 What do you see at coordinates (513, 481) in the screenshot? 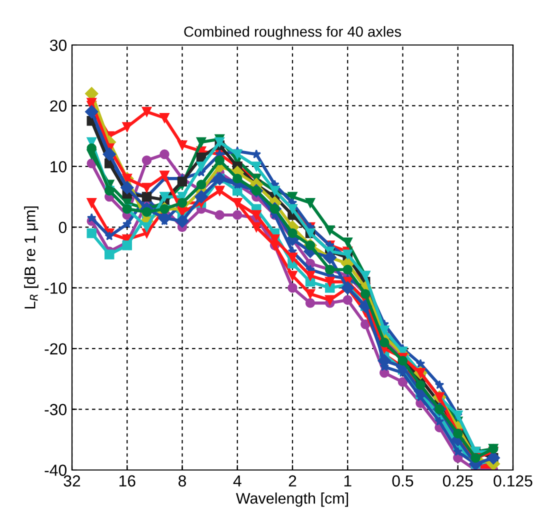
I see `x-tick-label: 0.125` at bounding box center [513, 481].